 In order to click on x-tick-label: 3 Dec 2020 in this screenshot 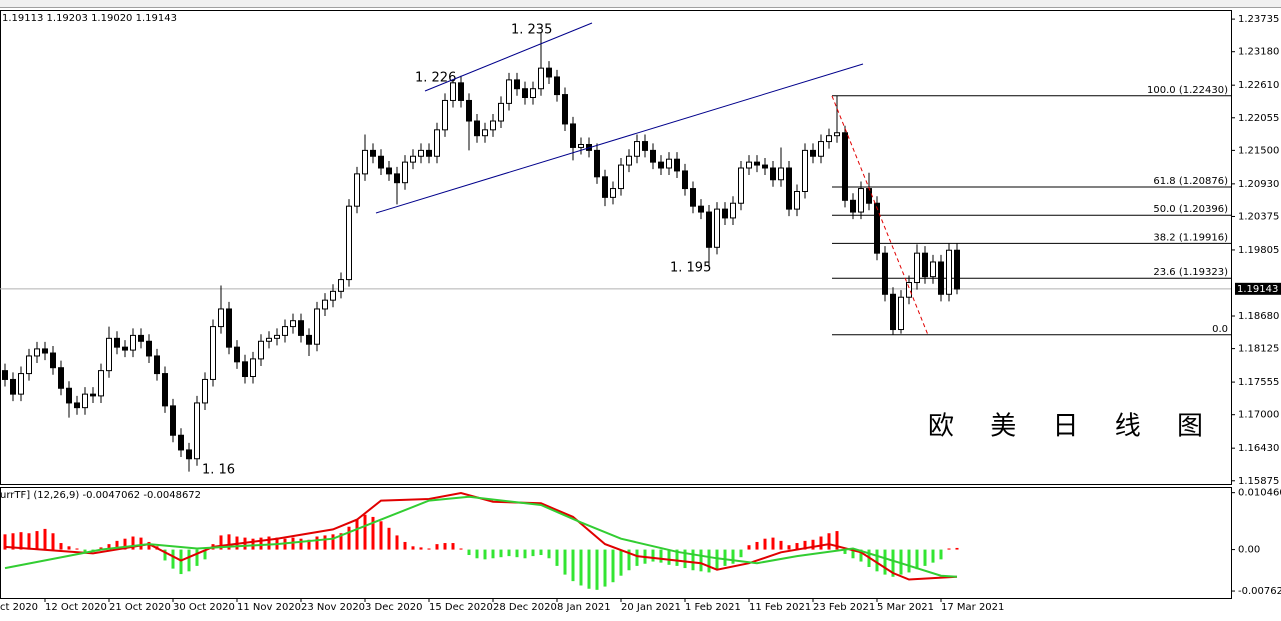, I will do `click(394, 607)`.